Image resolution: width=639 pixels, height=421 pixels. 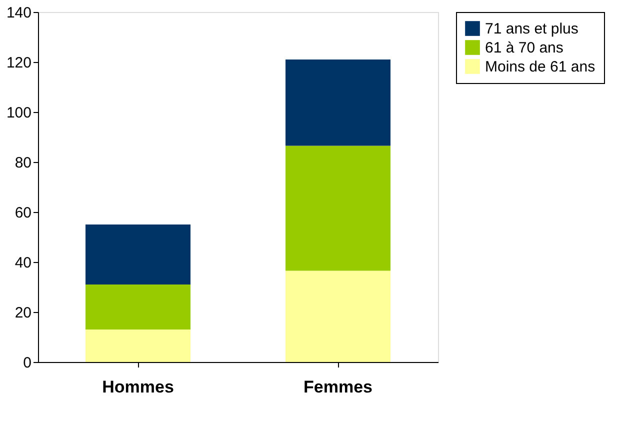 What do you see at coordinates (138, 387) in the screenshot?
I see `x-tick-label: Hommes` at bounding box center [138, 387].